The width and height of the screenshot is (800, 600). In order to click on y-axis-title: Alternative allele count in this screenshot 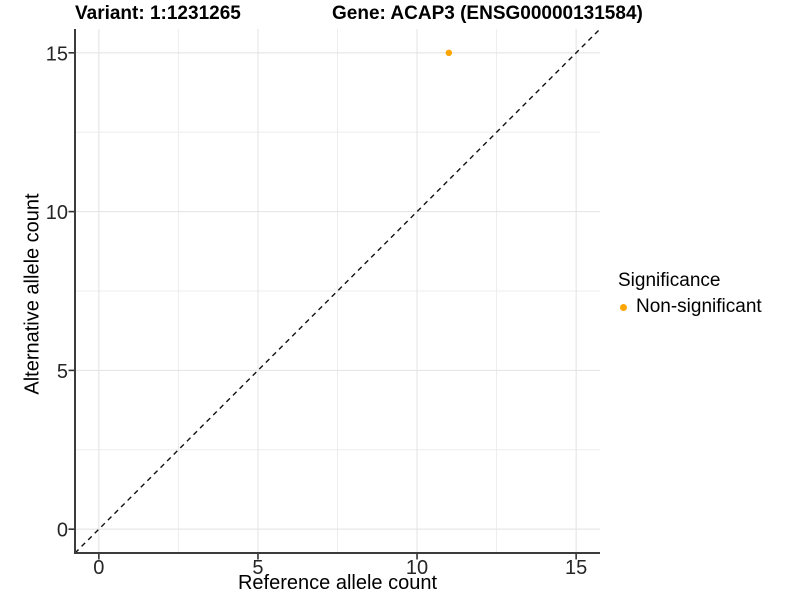, I will do `click(32, 294)`.